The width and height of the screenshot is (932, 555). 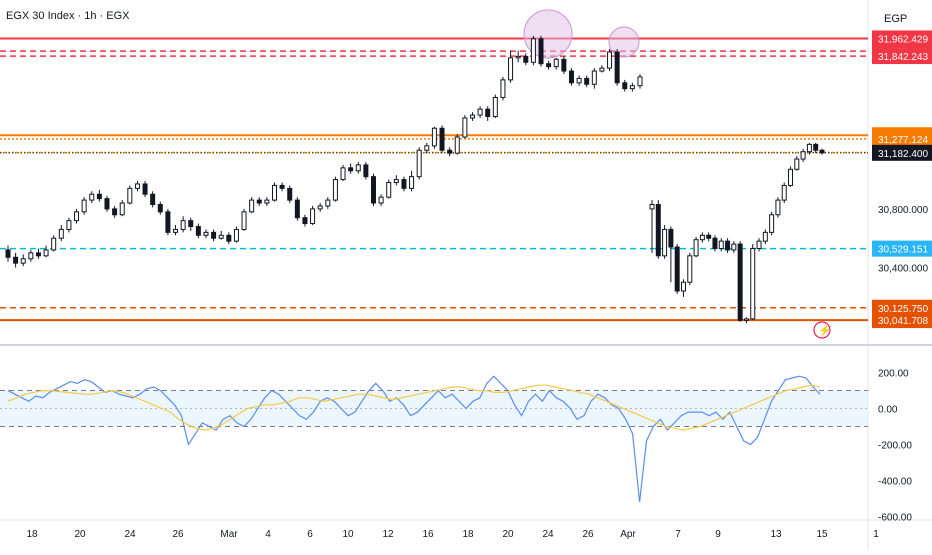 I want to click on level-label: 30,529.151, so click(x=903, y=250).